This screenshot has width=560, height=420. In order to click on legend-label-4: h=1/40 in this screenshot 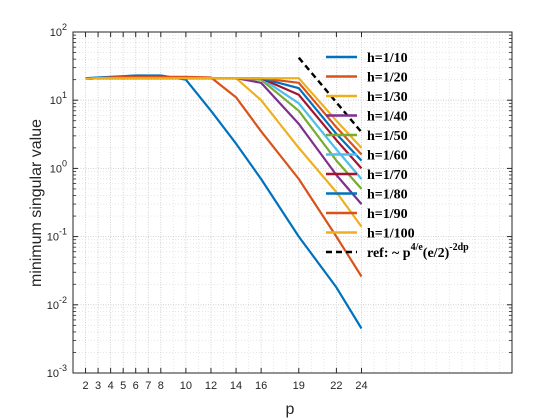, I will do `click(387, 117)`.